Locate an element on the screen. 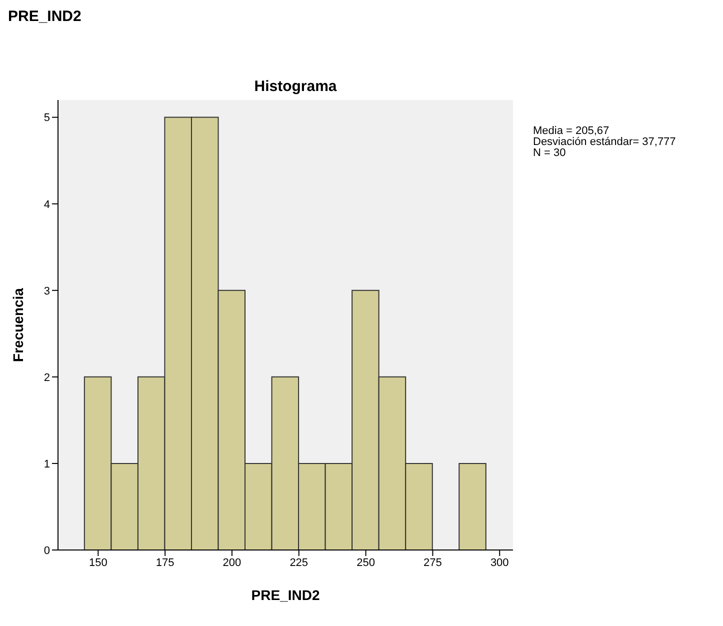 The height and width of the screenshot is (626, 723). x-axis-title: PRE_IND2 is located at coordinates (285, 595).